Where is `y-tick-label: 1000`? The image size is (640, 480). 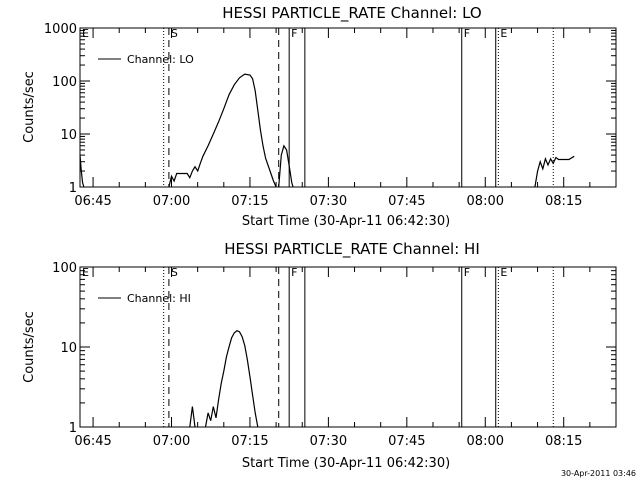 y-tick-label: 1000 is located at coordinates (60, 29).